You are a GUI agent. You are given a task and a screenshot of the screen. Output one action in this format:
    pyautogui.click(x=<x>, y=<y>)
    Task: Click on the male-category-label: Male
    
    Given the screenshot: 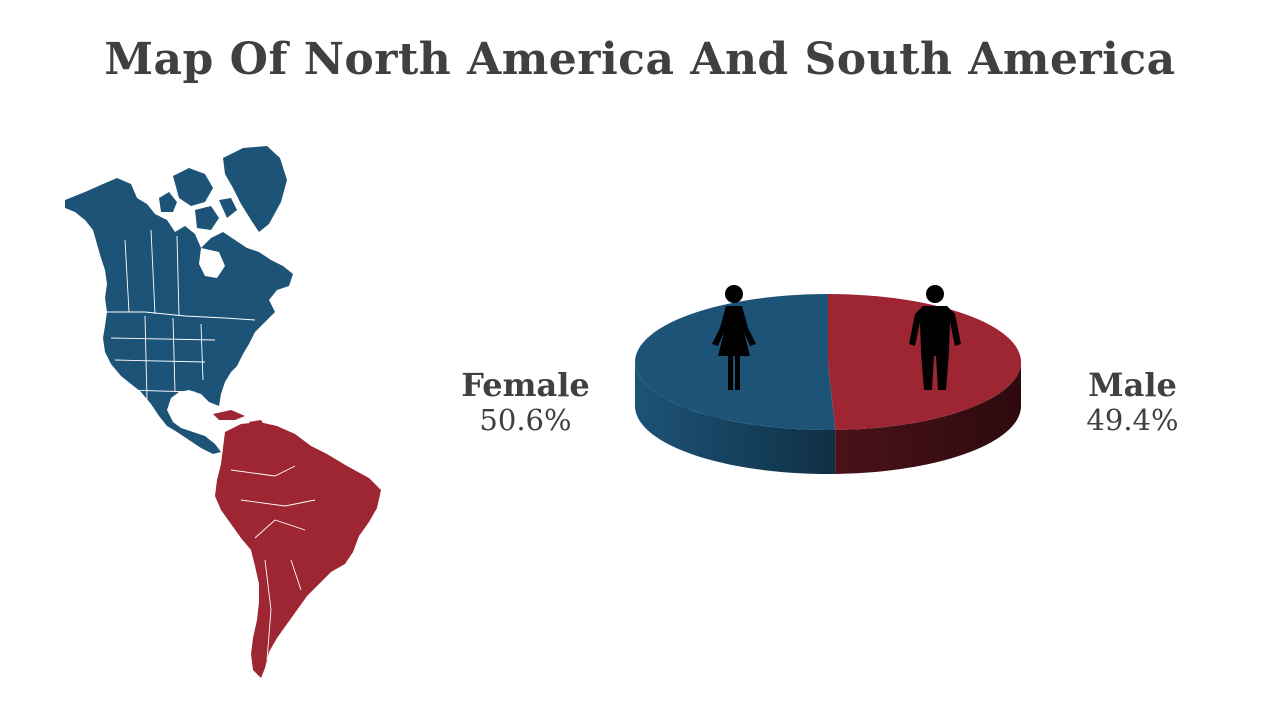 What is the action you would take?
    pyautogui.click(x=1132, y=385)
    